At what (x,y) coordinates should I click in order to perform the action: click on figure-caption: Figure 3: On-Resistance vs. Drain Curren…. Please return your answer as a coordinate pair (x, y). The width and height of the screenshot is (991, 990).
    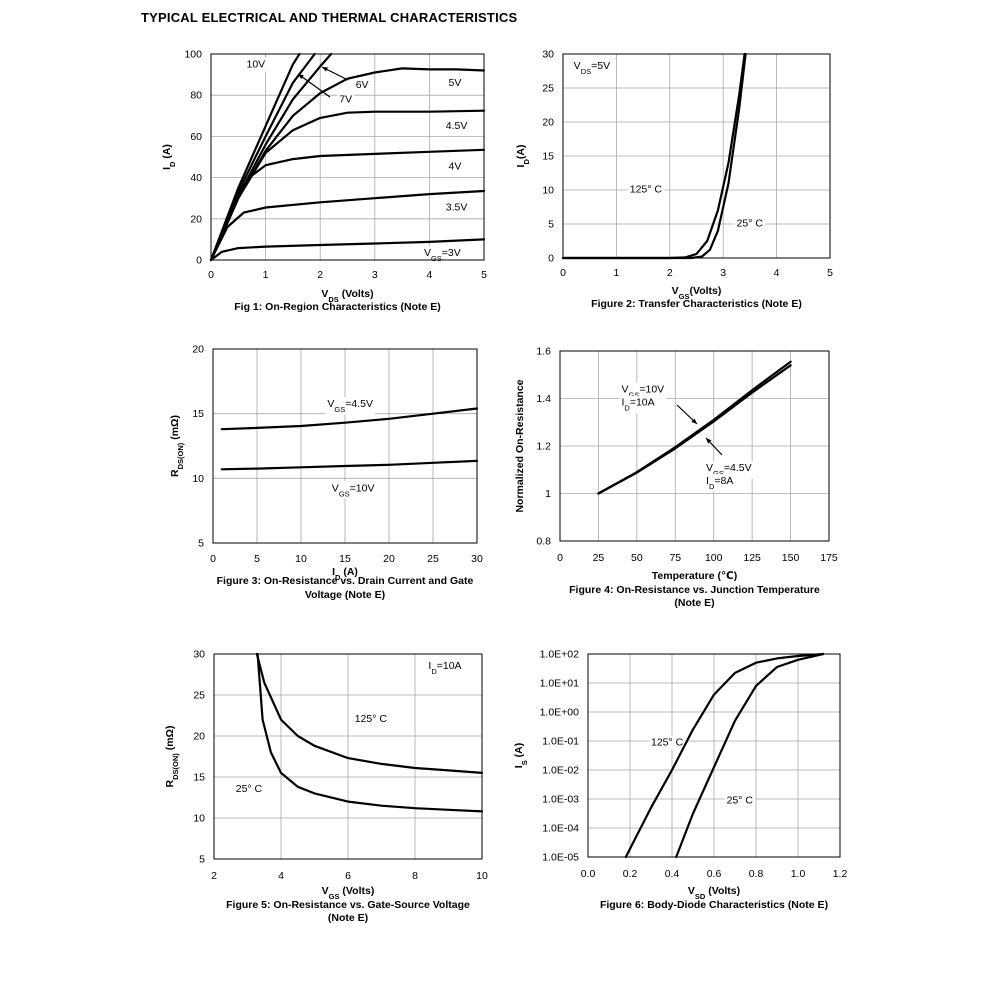
    Looking at the image, I should click on (345, 581).